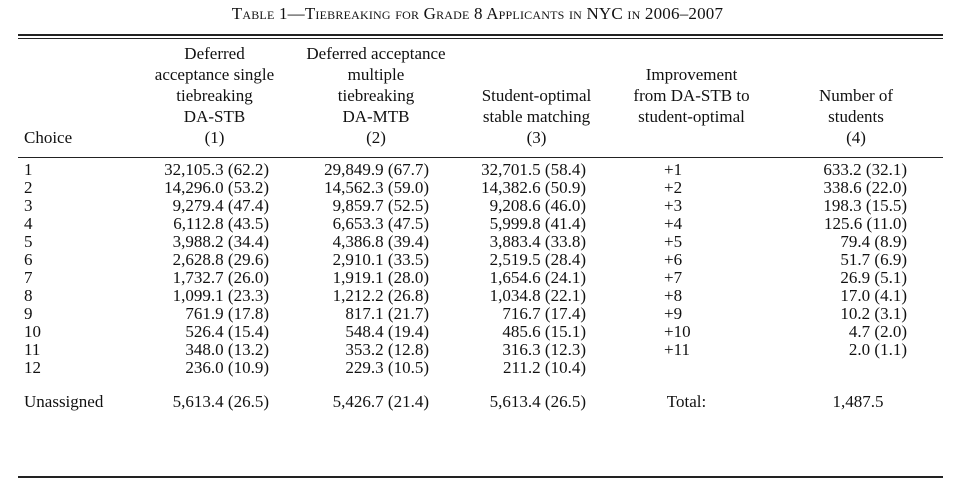  What do you see at coordinates (537, 295) in the screenshot?
I see `cell-student-optimal: 1,034.8 (22.1)` at bounding box center [537, 295].